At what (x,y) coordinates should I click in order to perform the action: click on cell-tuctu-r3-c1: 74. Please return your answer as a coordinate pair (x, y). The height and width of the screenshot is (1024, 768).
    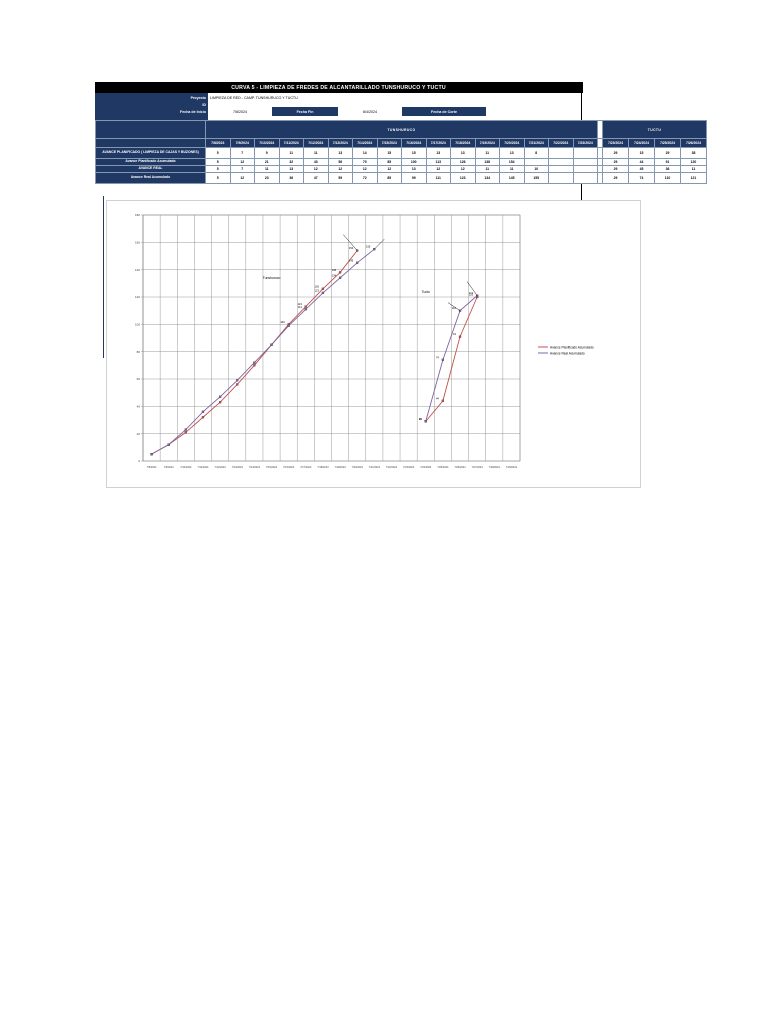
    Looking at the image, I should click on (641, 178).